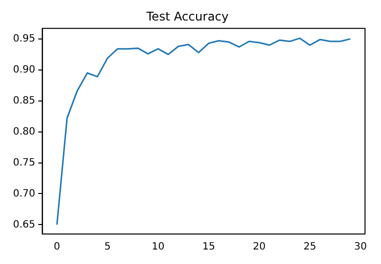 The width and height of the screenshot is (381, 264). What do you see at coordinates (24, 224) in the screenshot?
I see `y-tick-label: 0.65` at bounding box center [24, 224].